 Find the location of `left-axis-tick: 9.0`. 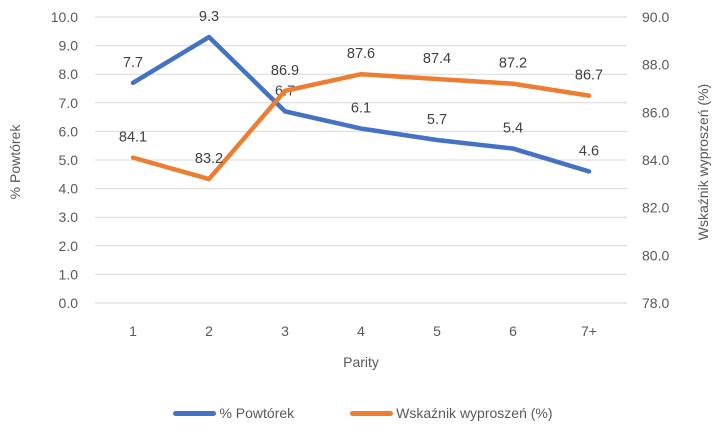

left-axis-tick: 9.0 is located at coordinates (69, 46).